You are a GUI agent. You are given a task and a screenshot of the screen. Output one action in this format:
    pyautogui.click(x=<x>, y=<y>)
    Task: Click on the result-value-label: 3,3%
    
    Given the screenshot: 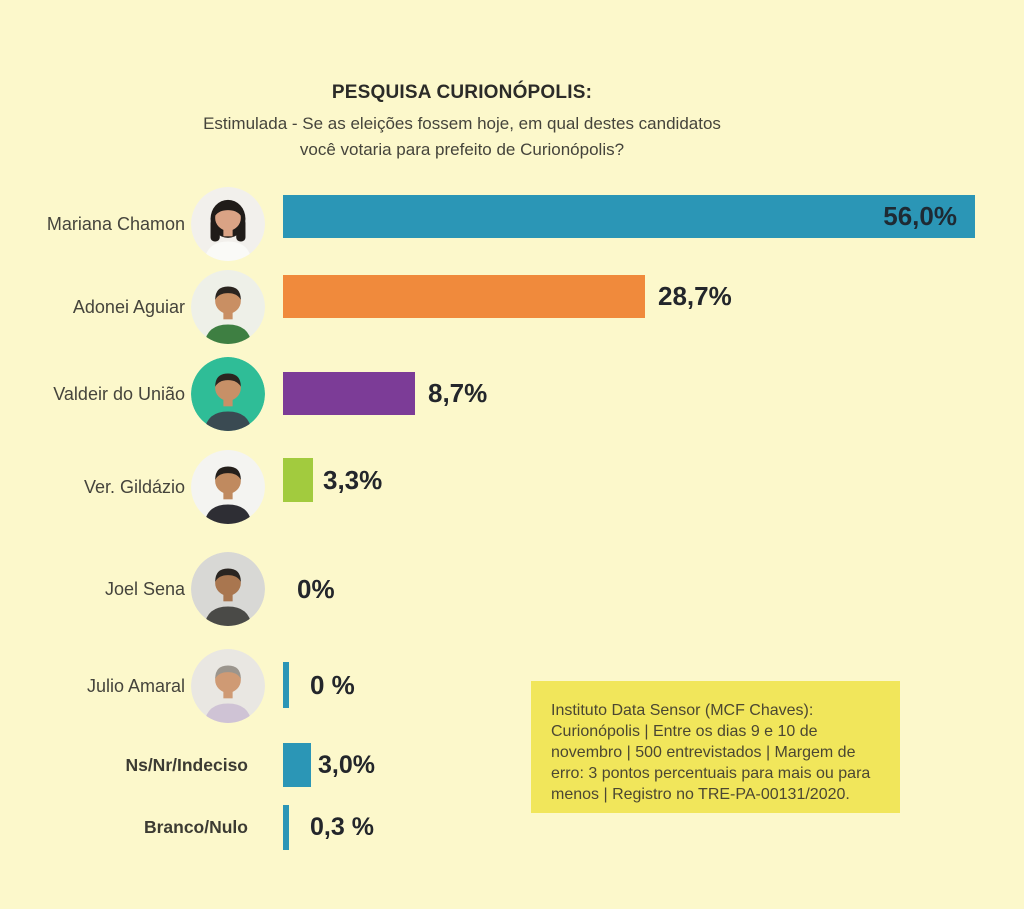 What is the action you would take?
    pyautogui.click(x=353, y=479)
    